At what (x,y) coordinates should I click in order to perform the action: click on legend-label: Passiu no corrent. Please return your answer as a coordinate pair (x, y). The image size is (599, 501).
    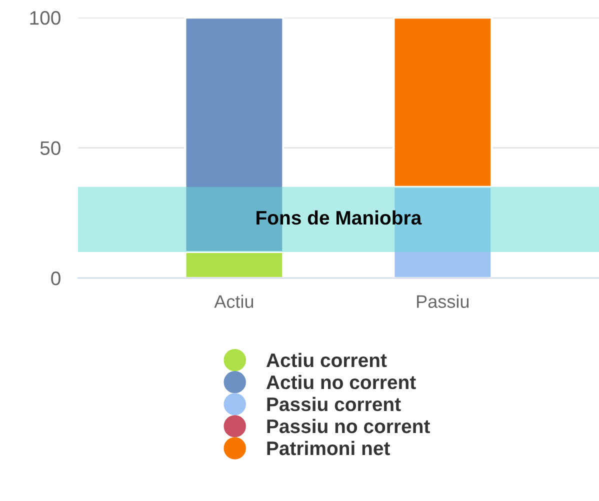
    Looking at the image, I should click on (348, 426).